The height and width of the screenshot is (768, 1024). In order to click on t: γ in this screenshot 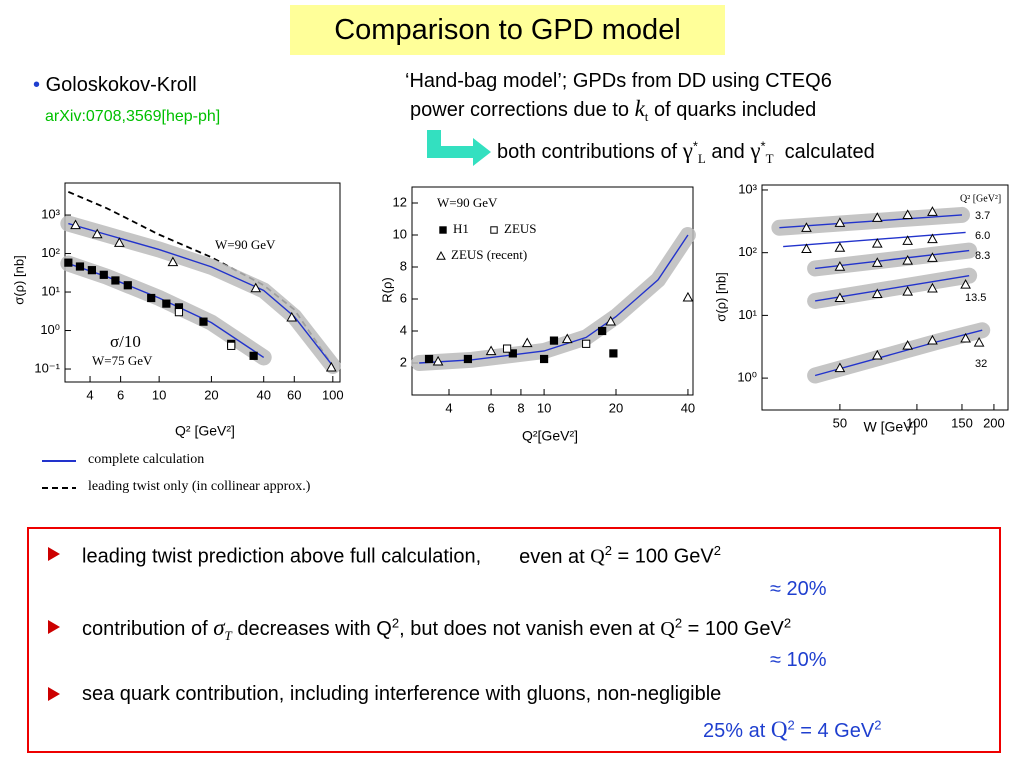, I will do `click(687, 150)`.